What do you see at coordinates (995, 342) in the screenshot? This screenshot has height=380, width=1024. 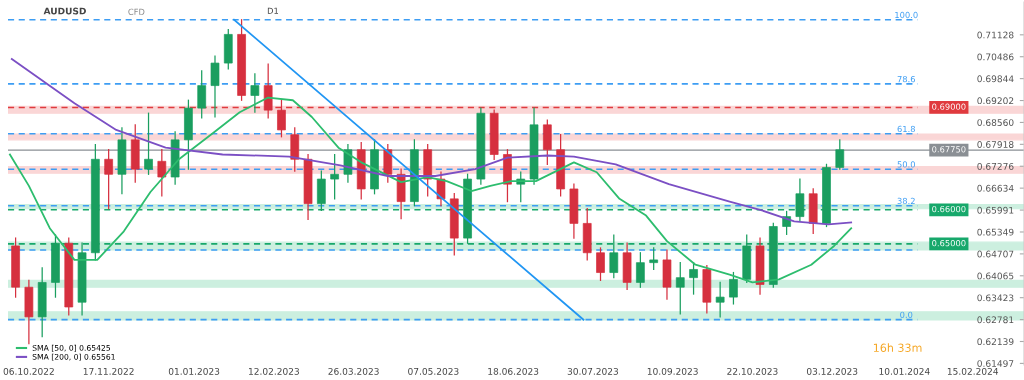 I see `y-tick-label: 0.62139` at bounding box center [995, 342].